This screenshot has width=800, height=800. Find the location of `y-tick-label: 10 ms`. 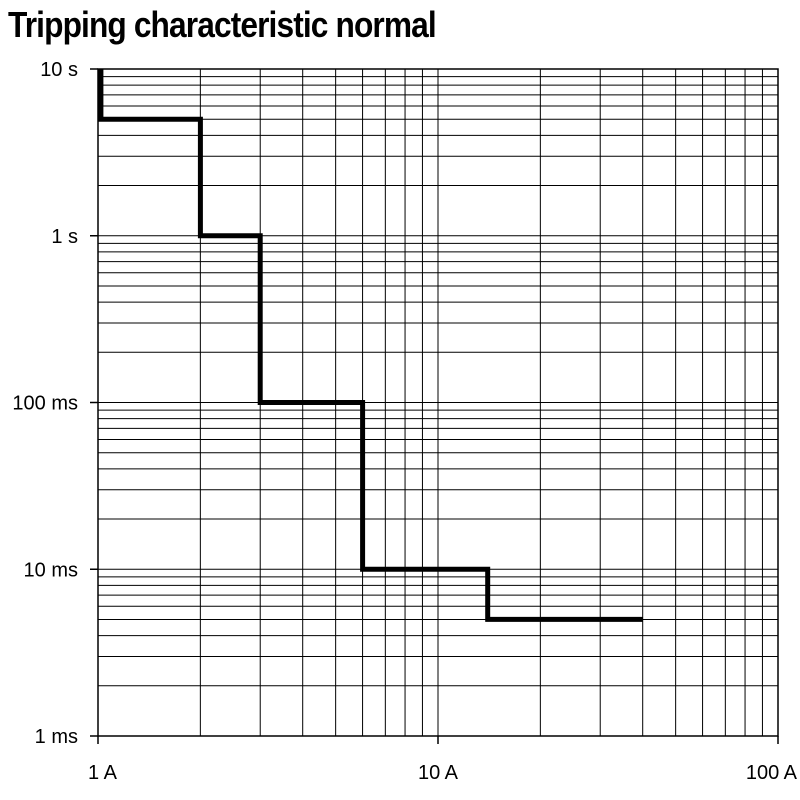

y-tick-label: 10 ms is located at coordinates (51, 570).